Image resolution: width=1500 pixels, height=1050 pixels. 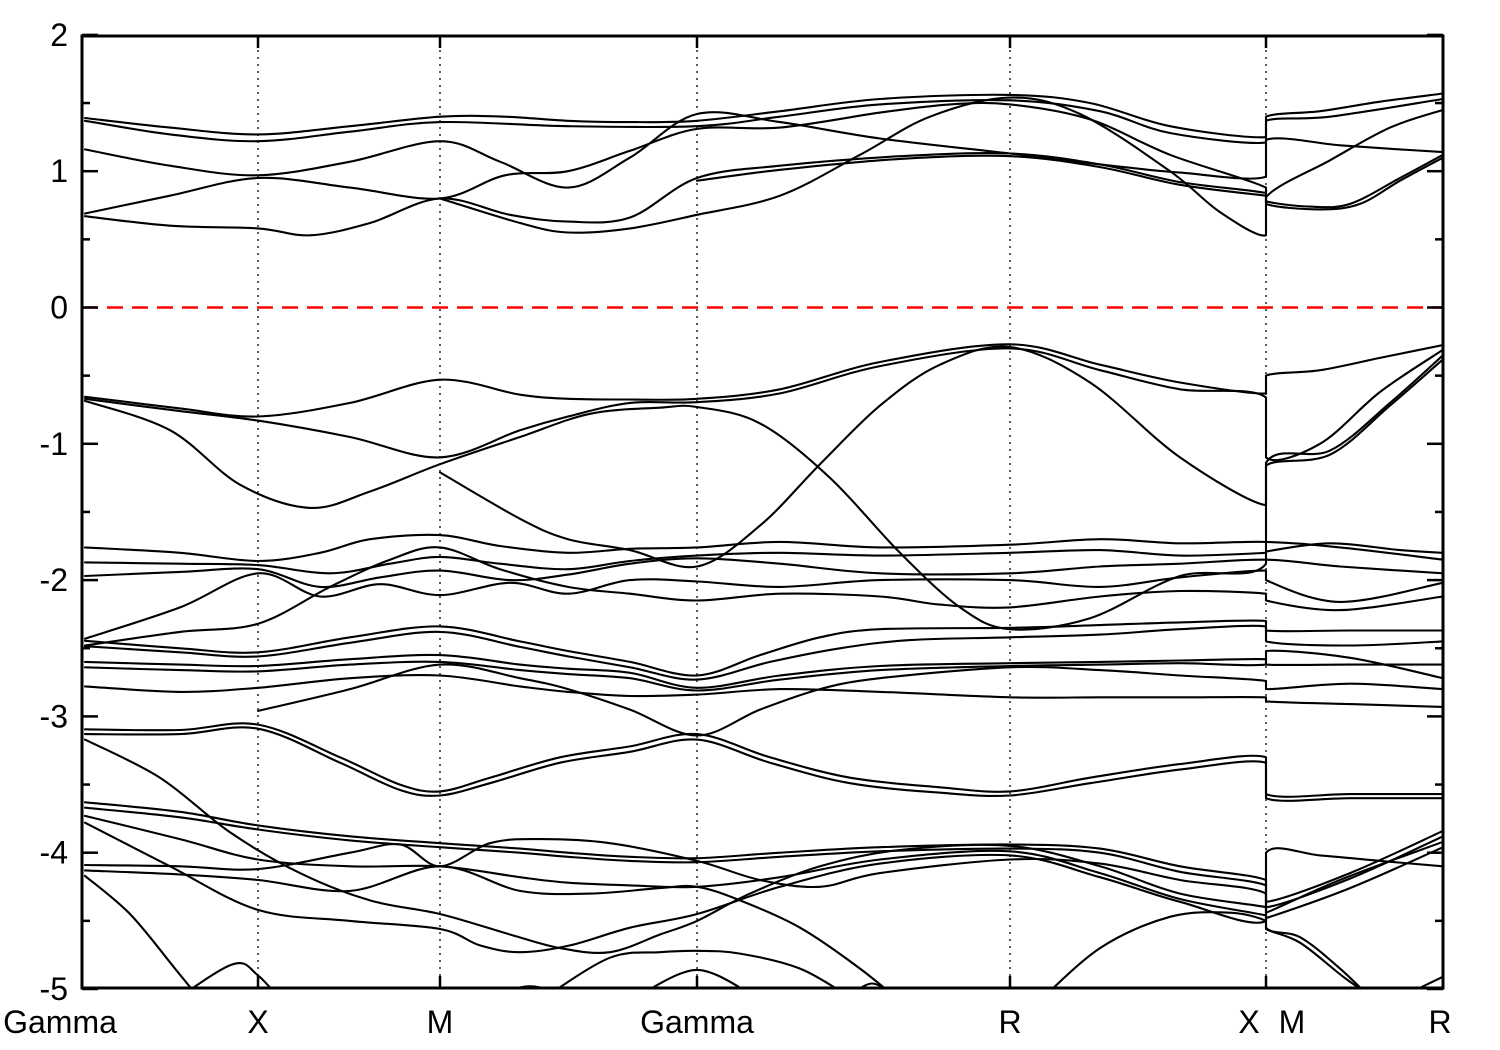 What do you see at coordinates (54, 989) in the screenshot?
I see `y-tick-label: -5` at bounding box center [54, 989].